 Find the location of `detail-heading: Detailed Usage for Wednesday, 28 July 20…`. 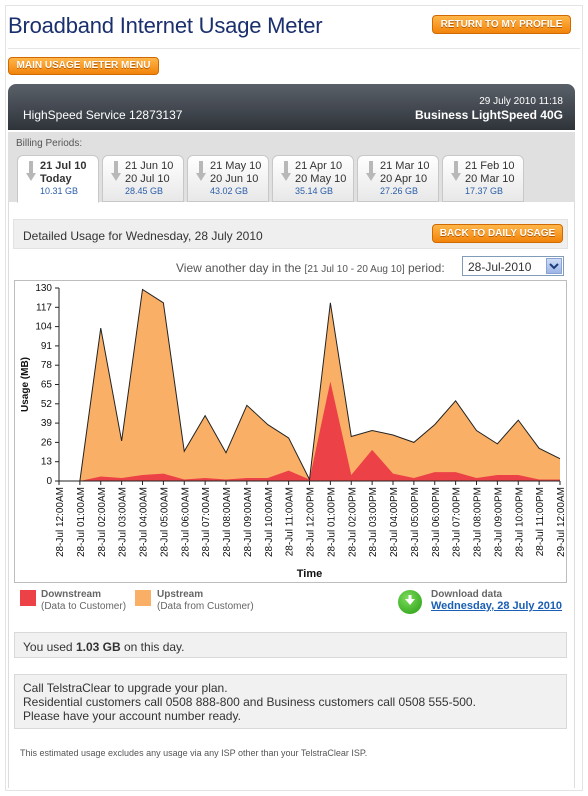

detail-heading: Detailed Usage for Wednesday, 28 July 20… is located at coordinates (143, 236).